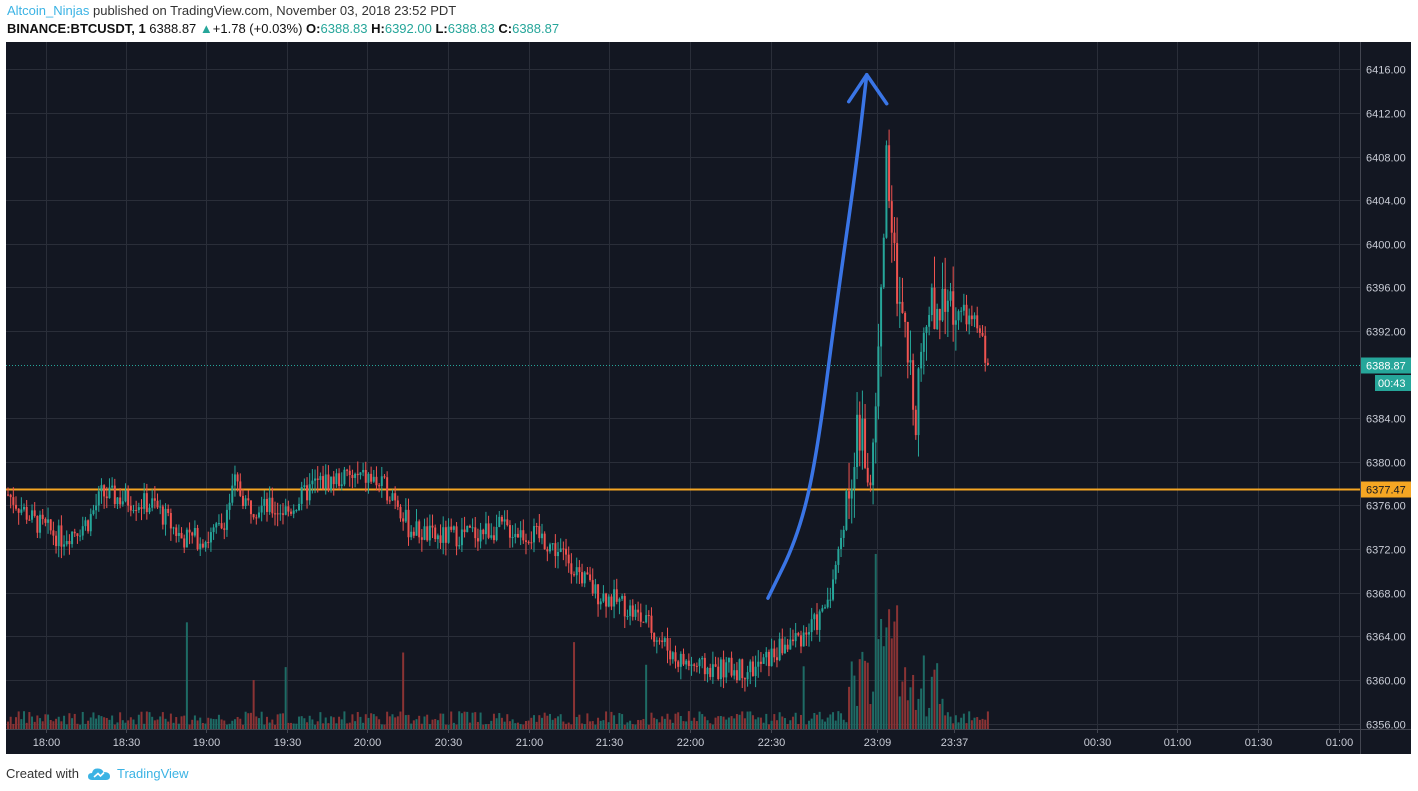 The width and height of the screenshot is (1418, 791). What do you see at coordinates (1386, 489) in the screenshot?
I see `support-price-tag` at bounding box center [1386, 489].